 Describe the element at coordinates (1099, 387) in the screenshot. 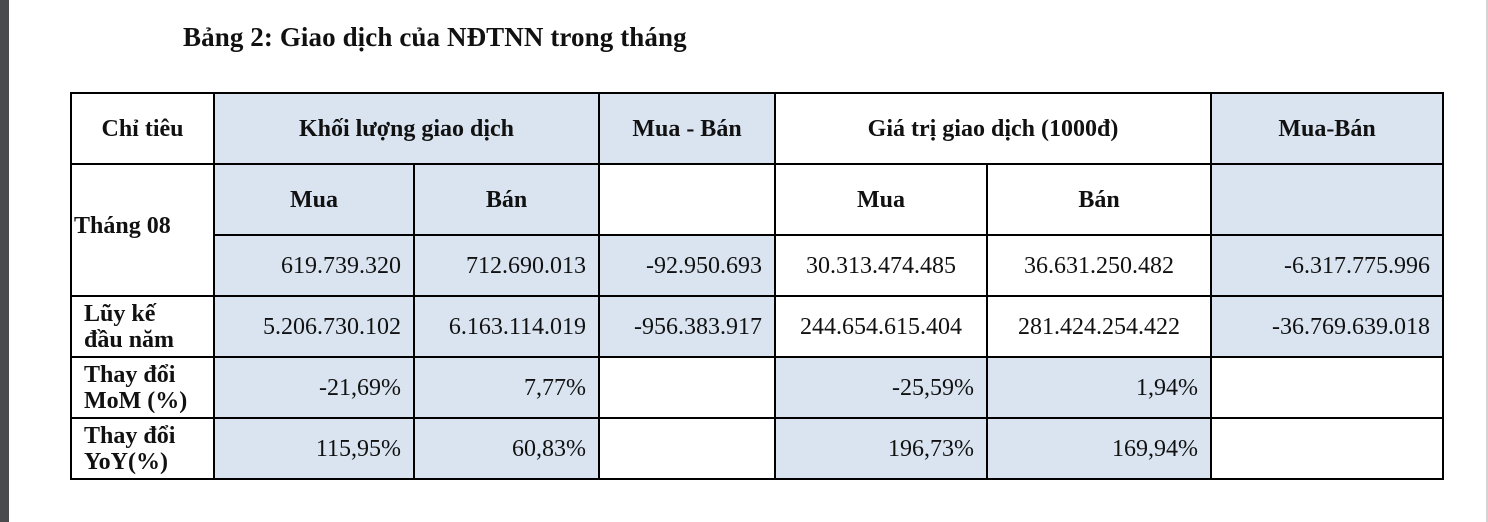

I see `cell-mom-gt-ban: 1,94%` at that location.